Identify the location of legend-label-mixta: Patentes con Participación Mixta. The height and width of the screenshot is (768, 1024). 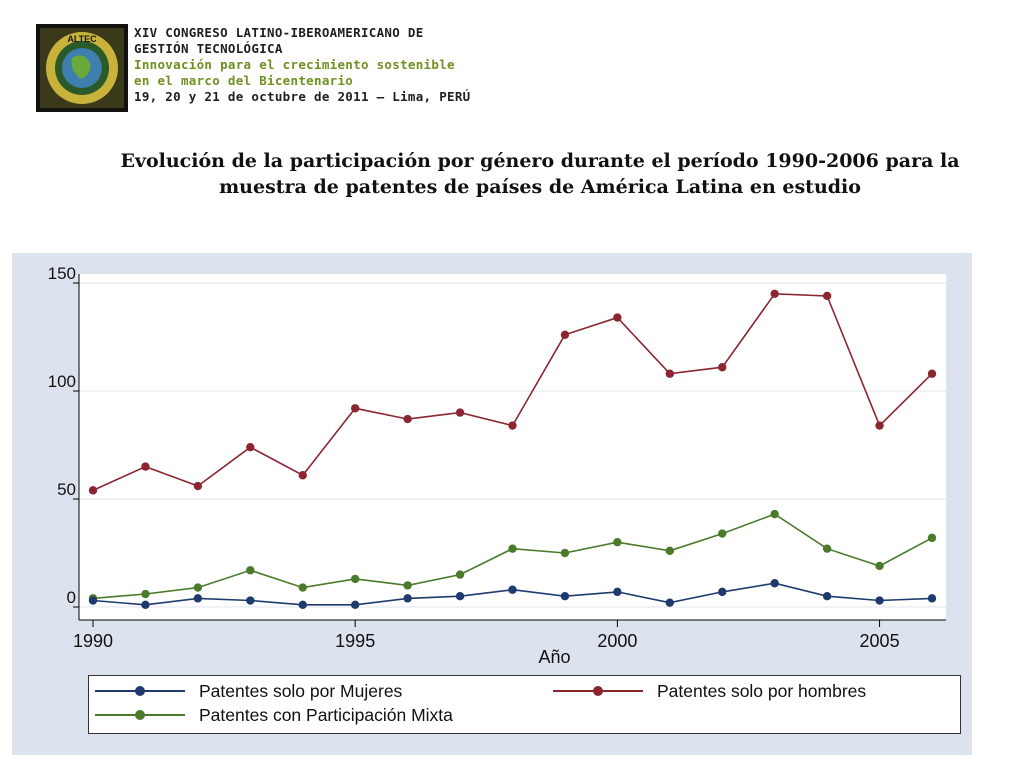
(326, 714).